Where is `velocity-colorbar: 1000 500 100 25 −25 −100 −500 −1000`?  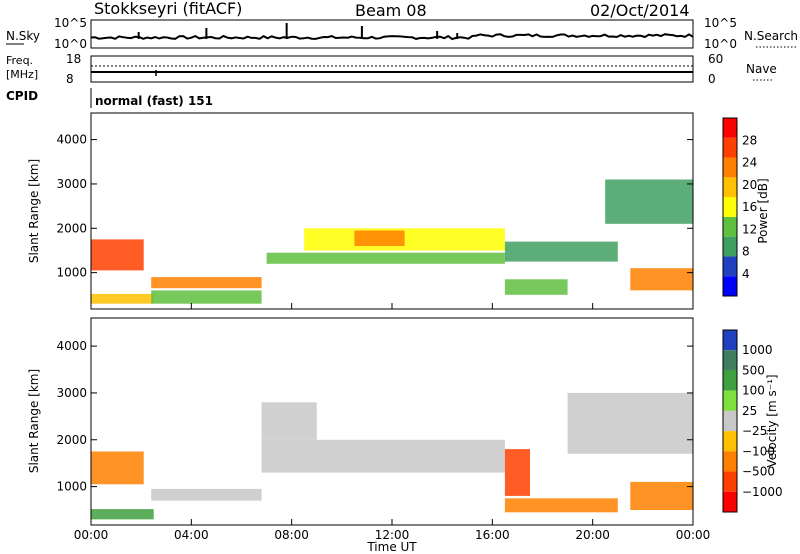
velocity-colorbar: 1000 500 100 25 −25 −100 −500 −1000 is located at coordinates (752, 421).